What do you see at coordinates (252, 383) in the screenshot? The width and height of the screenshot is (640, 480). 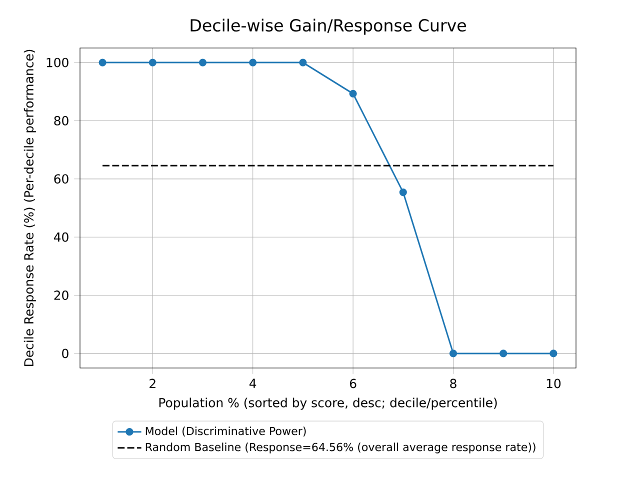 I see `x-tick-label: 4` at bounding box center [252, 383].